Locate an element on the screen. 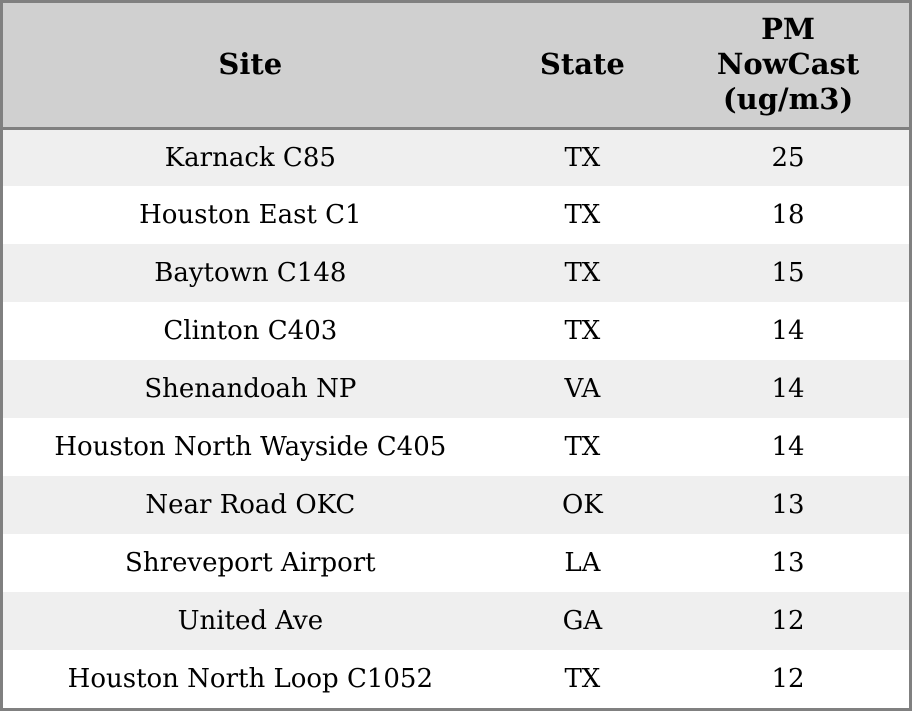 Image resolution: width=912 pixels, height=711 pixels. table-row: Karnack C85 TX 25 is located at coordinates (456, 157).